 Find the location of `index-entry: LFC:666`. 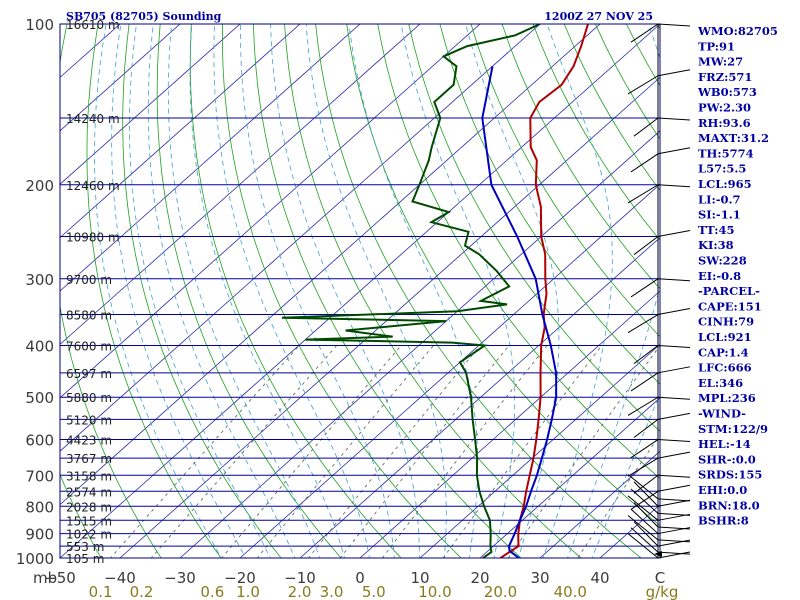

index-entry: LFC:666 is located at coordinates (725, 368).